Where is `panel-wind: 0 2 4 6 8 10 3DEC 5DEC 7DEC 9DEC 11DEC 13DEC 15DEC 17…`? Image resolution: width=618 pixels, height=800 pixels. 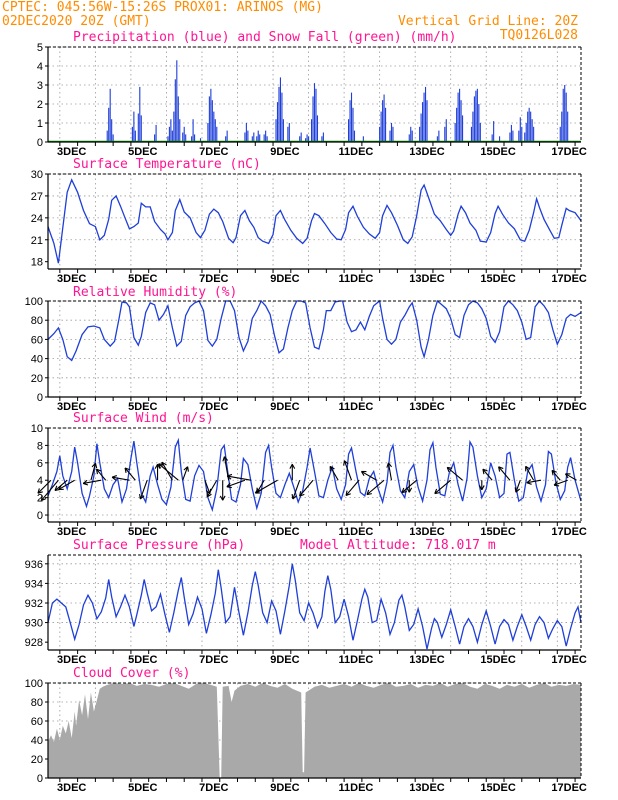 panel-wind: 0 2 4 6 8 10 3DEC 5DEC 7DEC 9DEC 11DEC 13DEC 15DEC 17… is located at coordinates (309, 474).